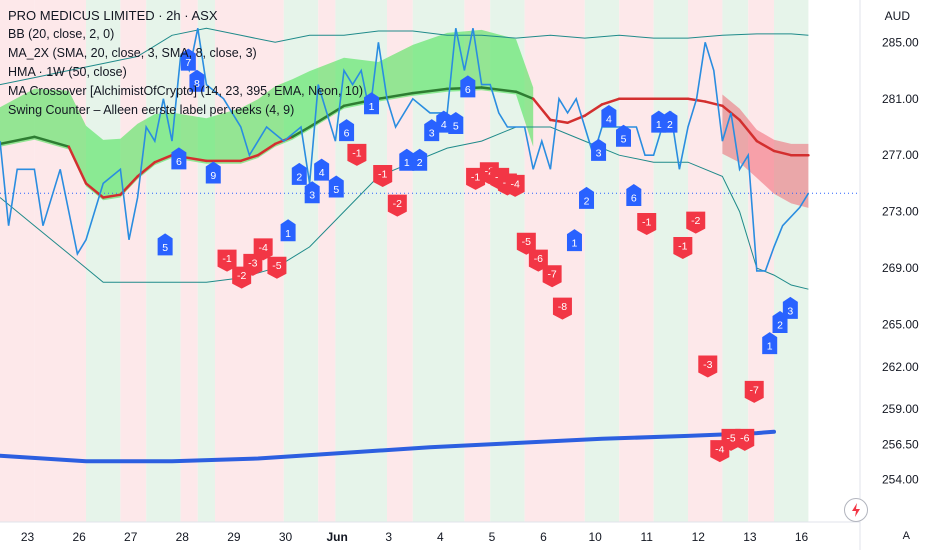 Image resolution: width=932 pixels, height=550 pixels. Describe the element at coordinates (900, 444) in the screenshot. I see `y-tick-label: 256.50` at that location.